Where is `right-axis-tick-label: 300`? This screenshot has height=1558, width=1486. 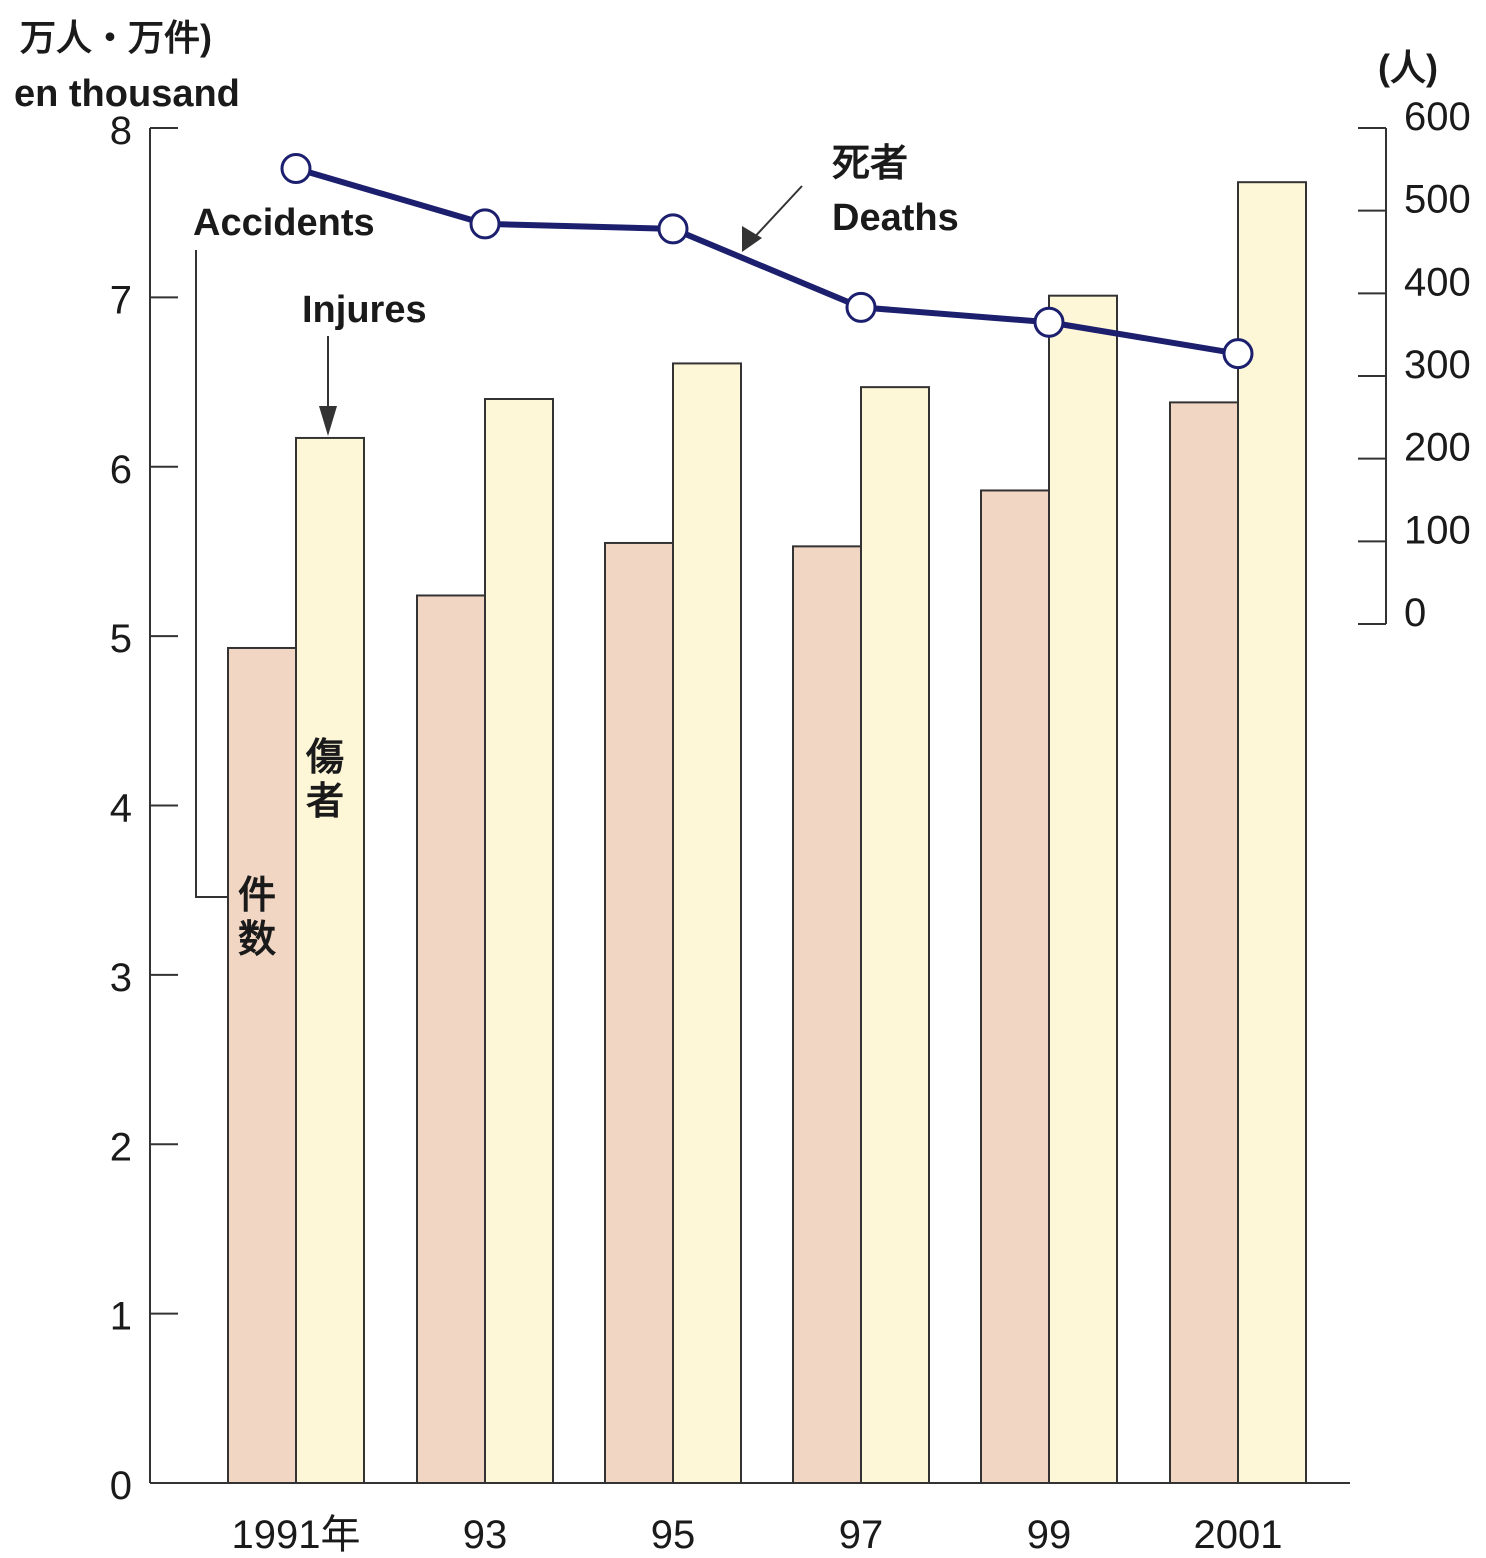
right-axis-tick-label: 300 is located at coordinates (1437, 365).